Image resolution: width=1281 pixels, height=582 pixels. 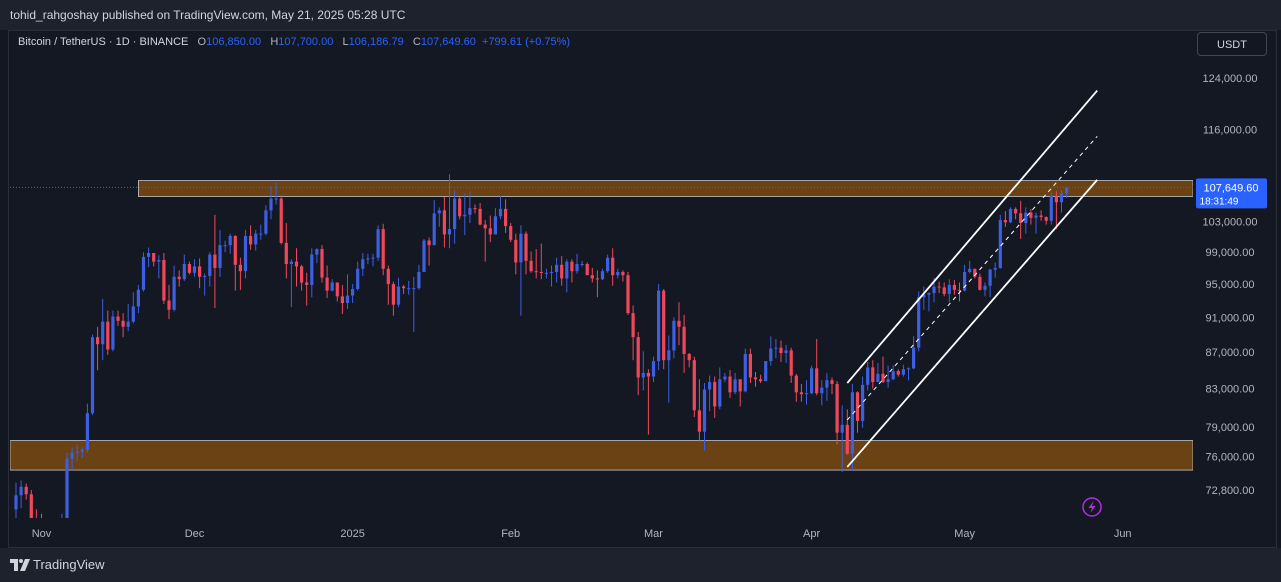 I want to click on zone-support, so click(x=601, y=455).